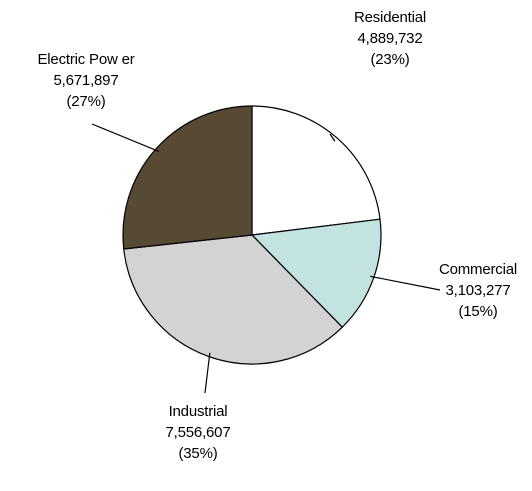  What do you see at coordinates (198, 411) in the screenshot?
I see `label-name-industrial: Industrial` at bounding box center [198, 411].